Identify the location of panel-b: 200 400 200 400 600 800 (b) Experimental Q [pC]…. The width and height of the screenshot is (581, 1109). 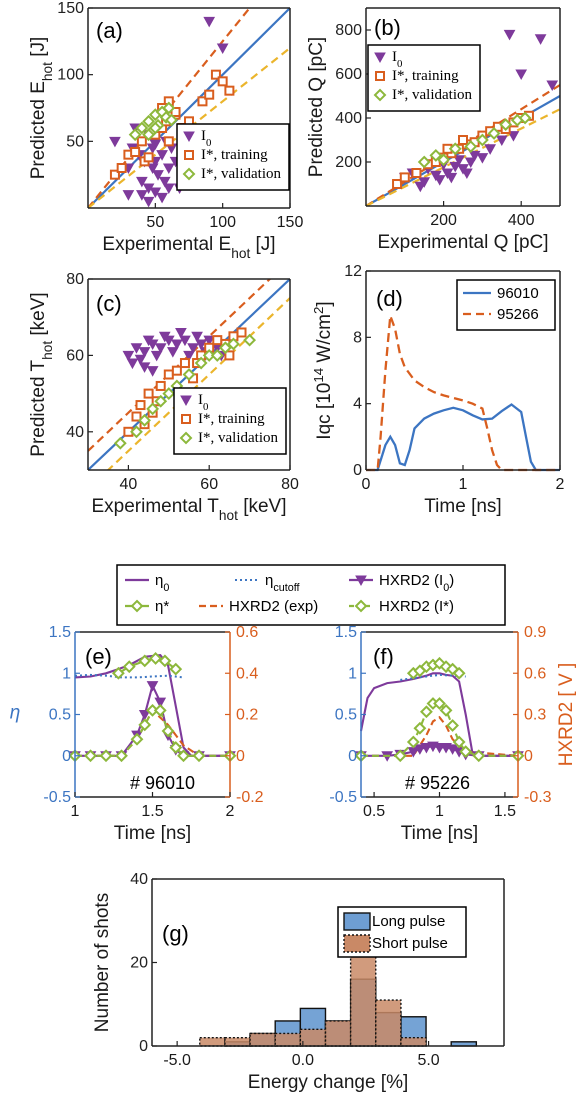
(433, 130).